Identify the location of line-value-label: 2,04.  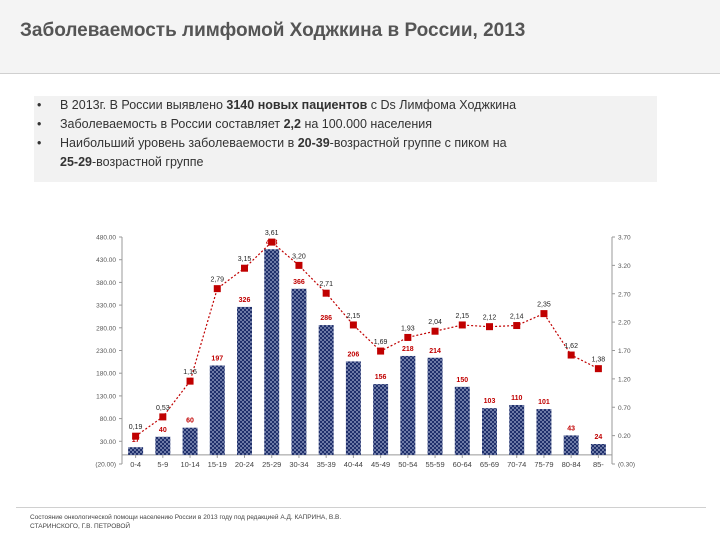
(435, 322).